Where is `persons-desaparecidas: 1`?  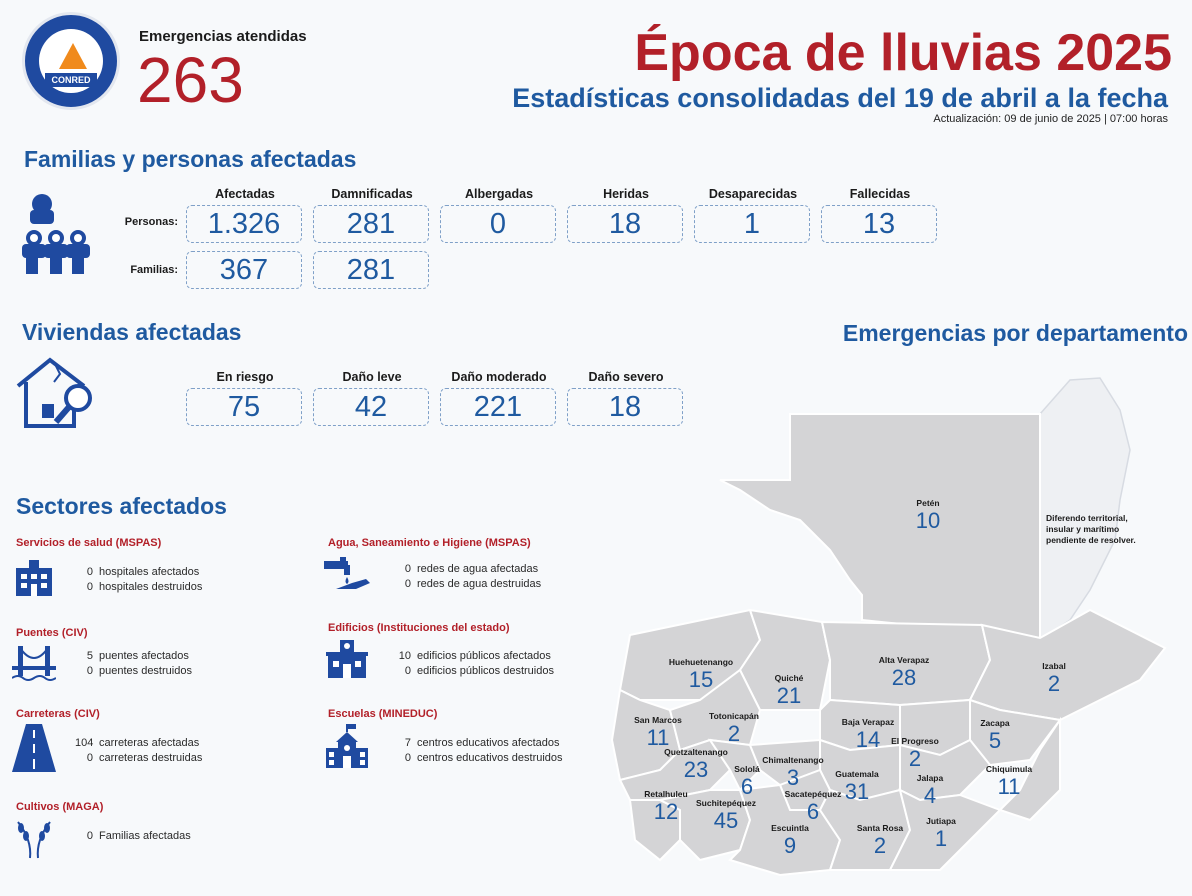
persons-desaparecidas: 1 is located at coordinates (752, 224).